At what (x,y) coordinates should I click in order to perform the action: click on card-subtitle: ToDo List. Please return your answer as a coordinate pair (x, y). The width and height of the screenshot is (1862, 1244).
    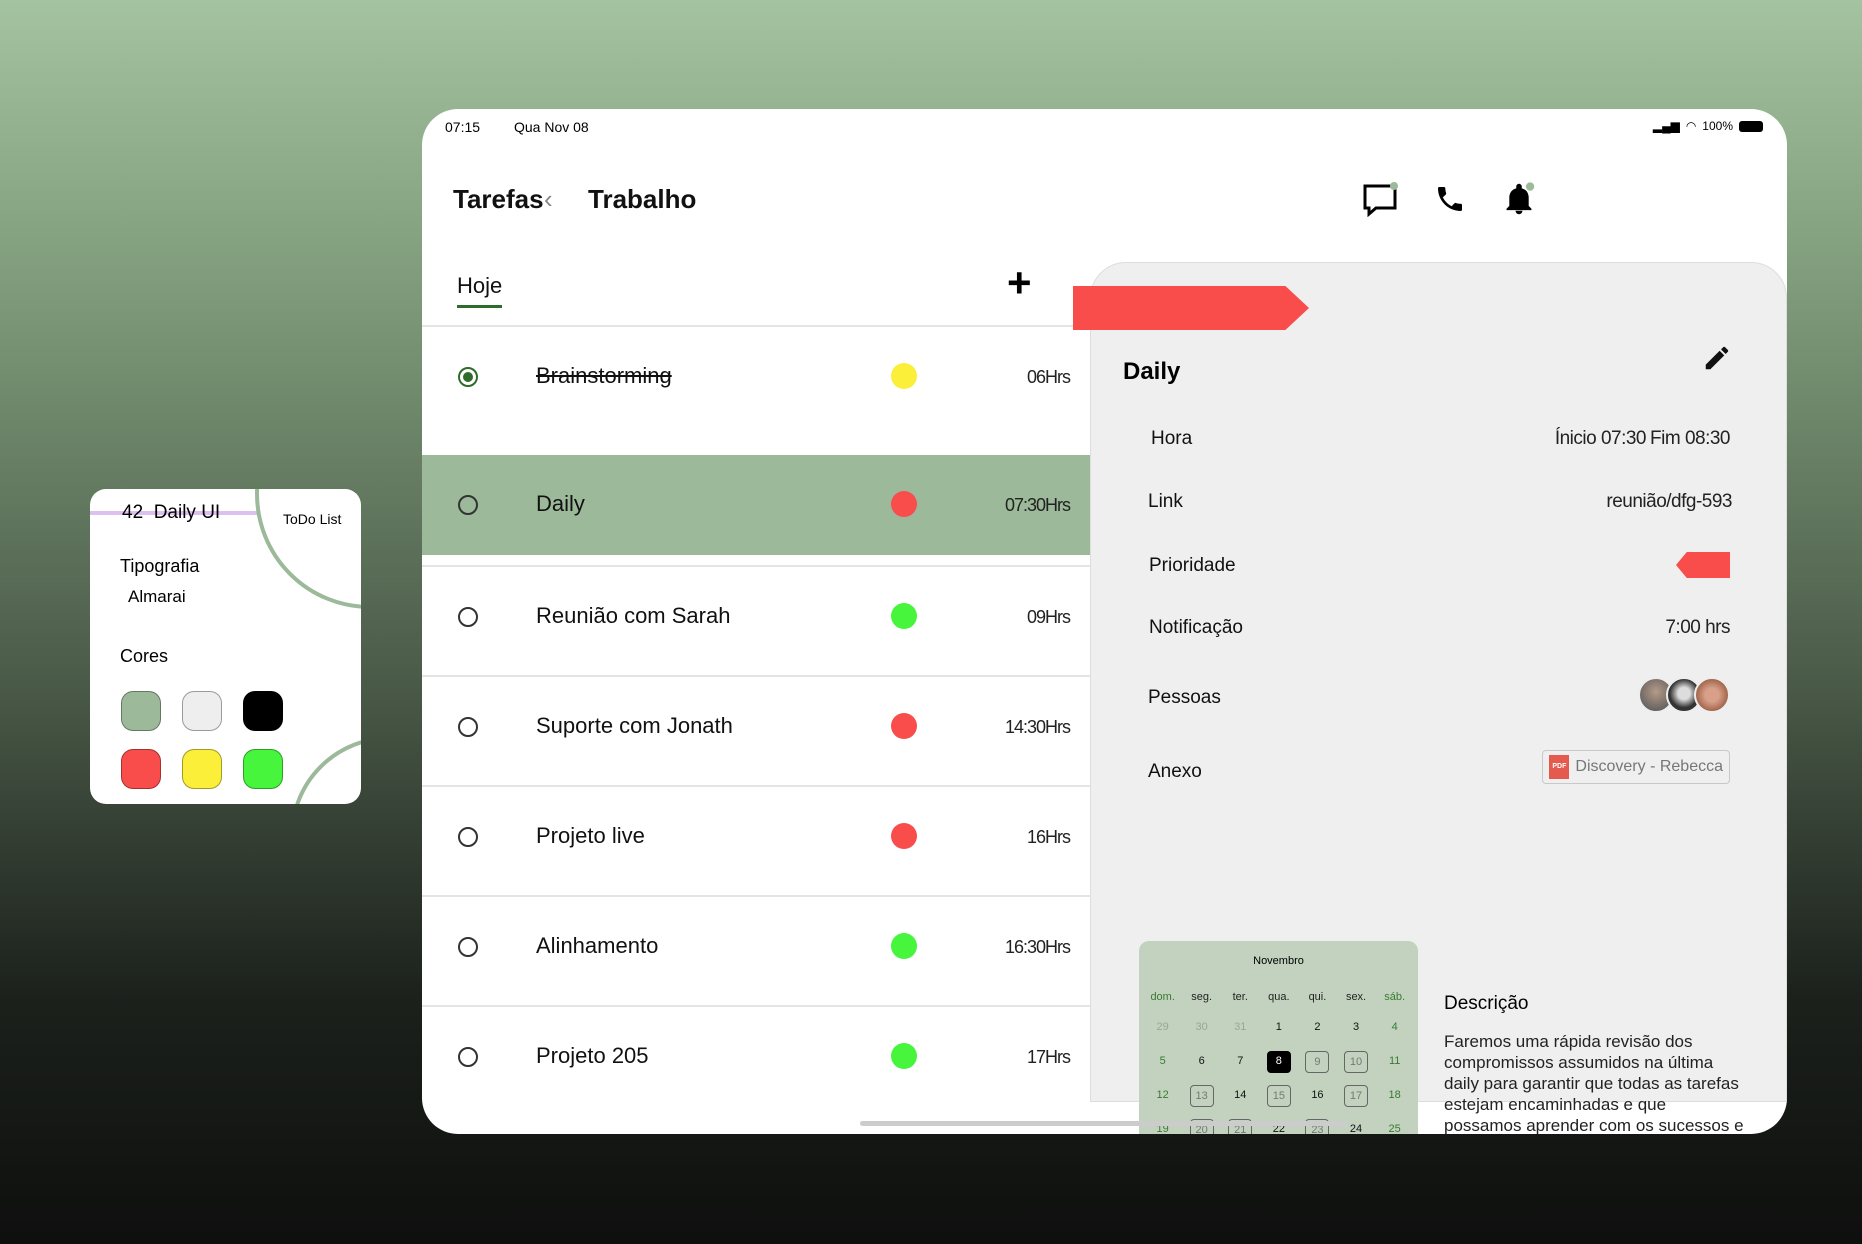
    Looking at the image, I should click on (312, 519).